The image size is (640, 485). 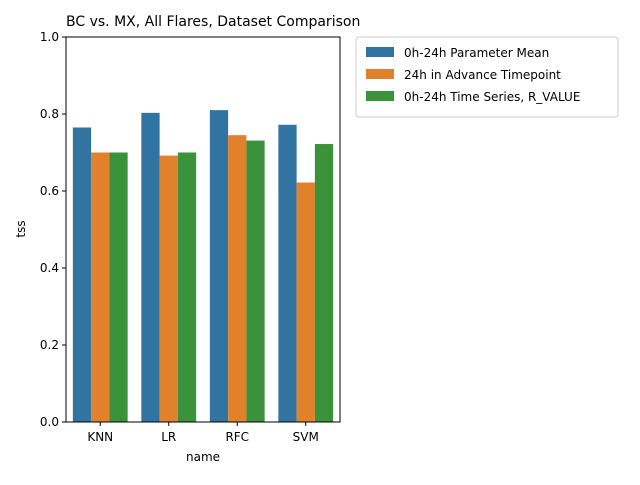 I want to click on y-tick-label: 0.6, so click(x=49, y=191).